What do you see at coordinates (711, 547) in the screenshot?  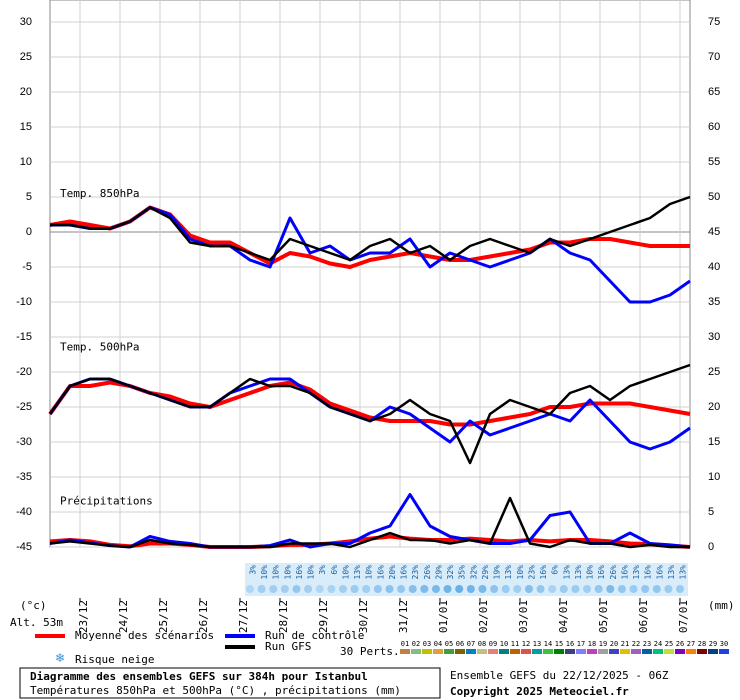 I see `y2-tick-label: 0` at bounding box center [711, 547].